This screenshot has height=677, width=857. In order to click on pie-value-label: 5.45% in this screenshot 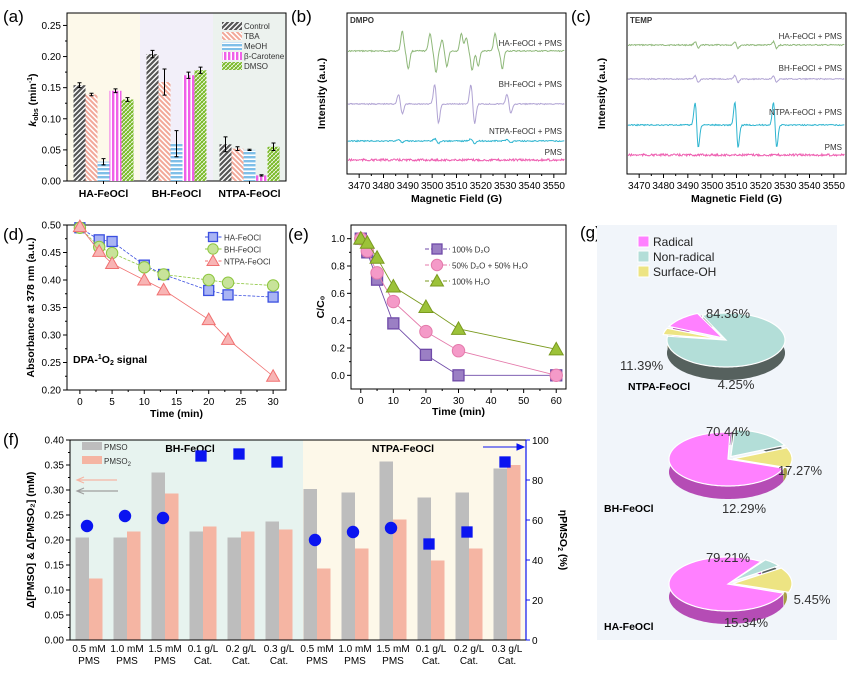, I will do `click(812, 599)`.